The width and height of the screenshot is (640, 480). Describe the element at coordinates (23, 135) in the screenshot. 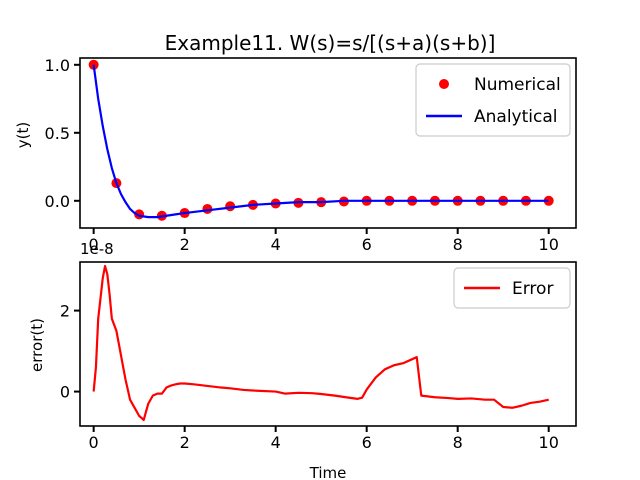

I see `top-y-axis-label: y(t)` at that location.